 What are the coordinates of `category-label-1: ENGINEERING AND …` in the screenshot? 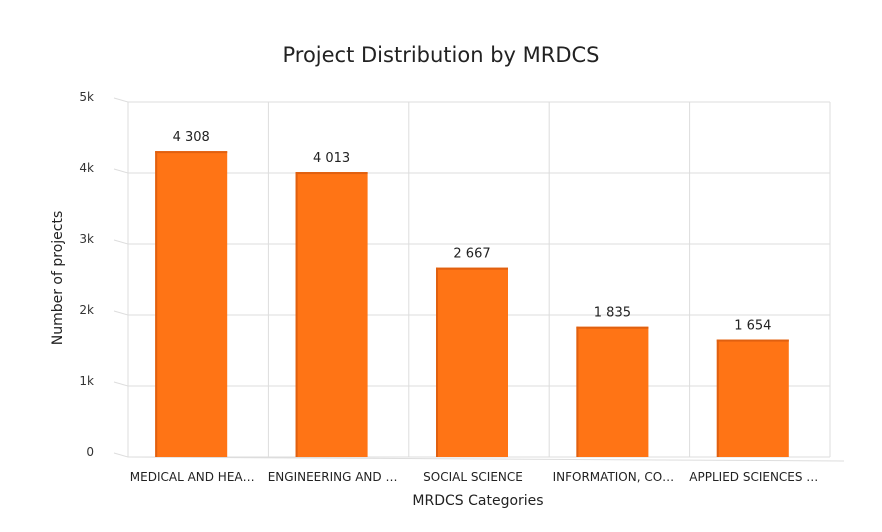 It's located at (333, 477).